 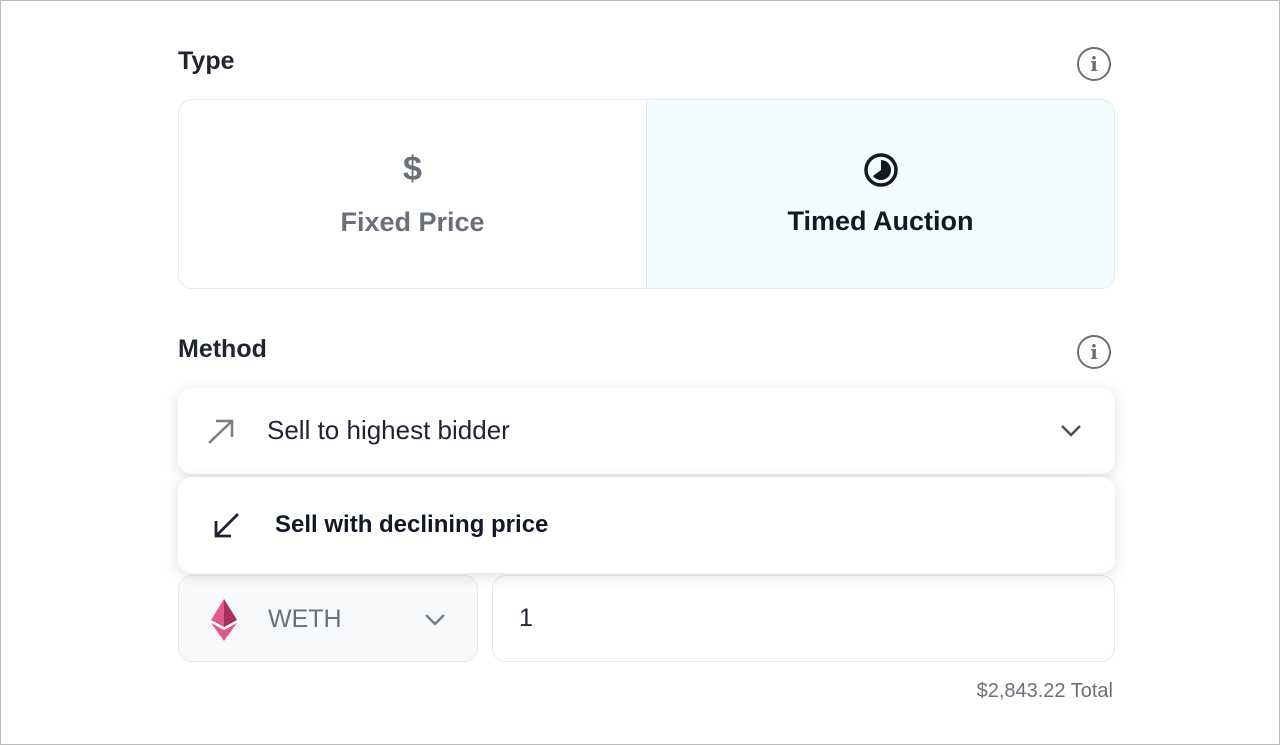 What do you see at coordinates (526, 618) in the screenshot?
I see `amount-value: 1` at bounding box center [526, 618].